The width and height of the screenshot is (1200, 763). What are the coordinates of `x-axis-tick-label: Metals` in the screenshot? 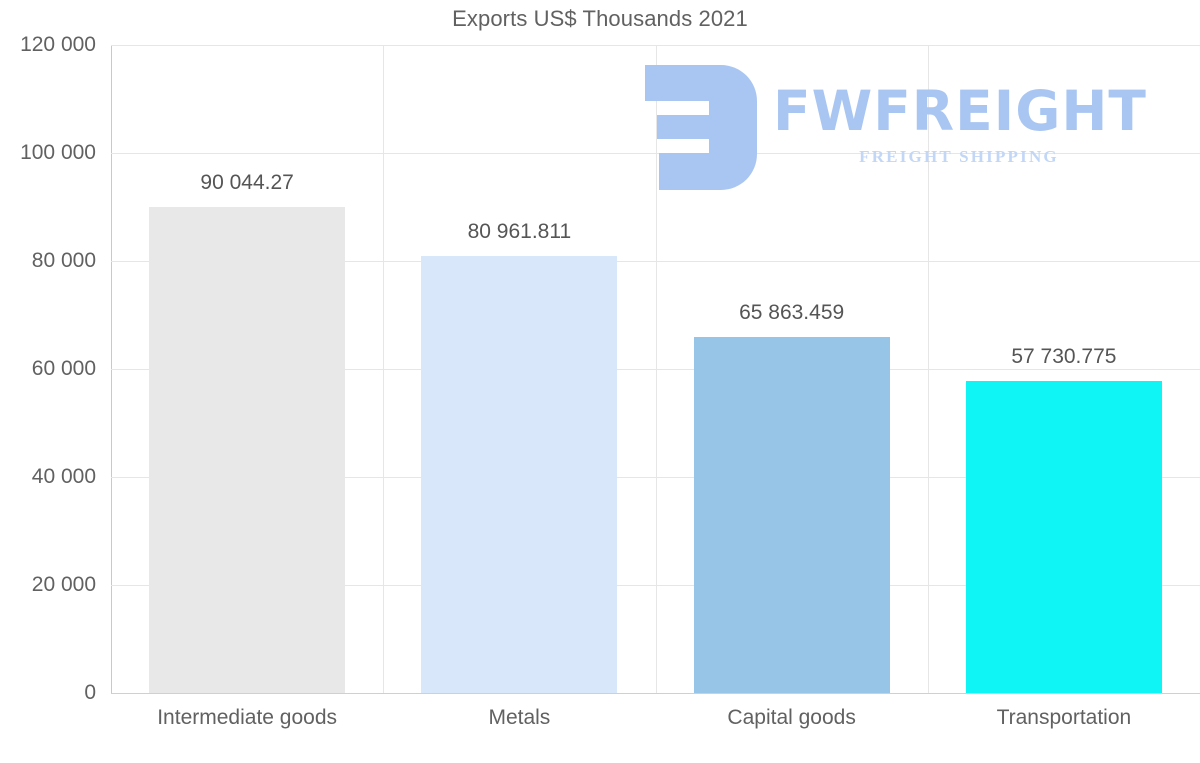 It's located at (519, 717).